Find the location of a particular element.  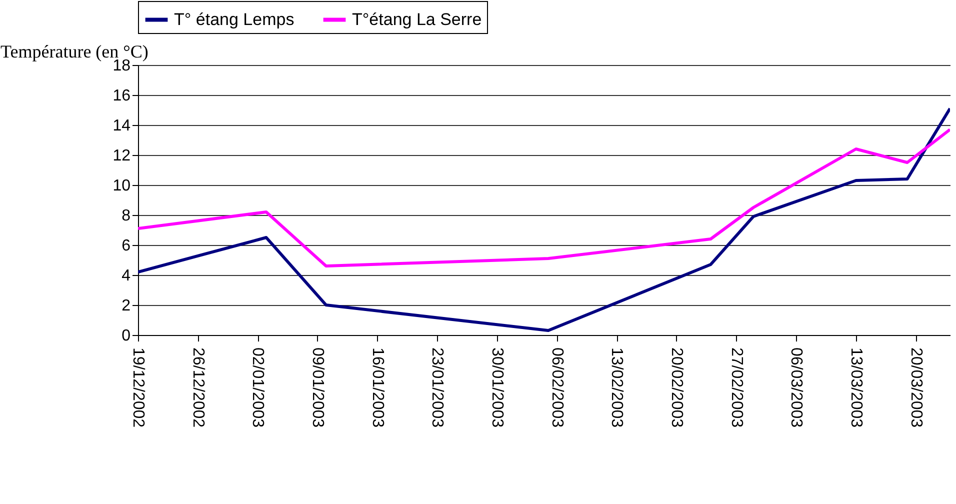

x-tick-label: 26/12/2002 is located at coordinates (197, 388).